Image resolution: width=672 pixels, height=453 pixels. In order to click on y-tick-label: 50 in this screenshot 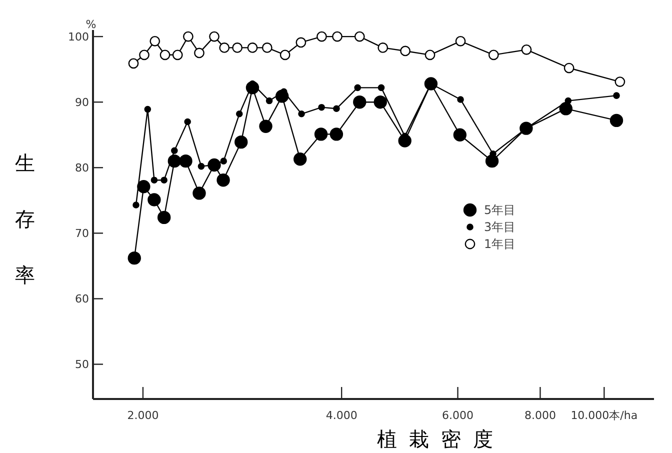, I will do `click(82, 365)`.